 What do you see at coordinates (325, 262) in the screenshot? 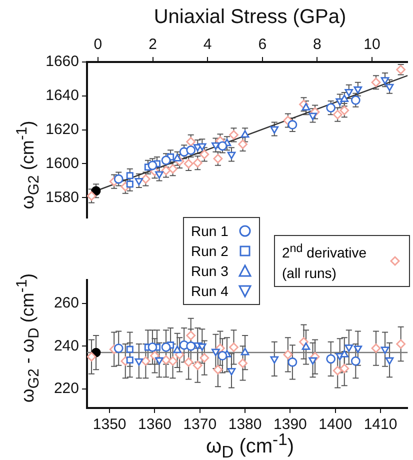
I see `legend-label: 2$^{nd}$ derivative (all runs)` at bounding box center [325, 262].